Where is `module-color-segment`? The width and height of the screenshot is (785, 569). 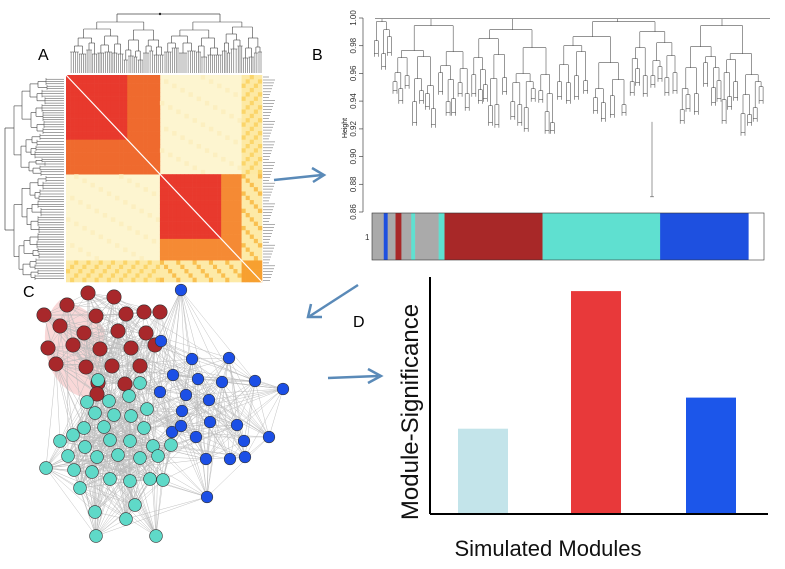 module-color-segment is located at coordinates (427, 236).